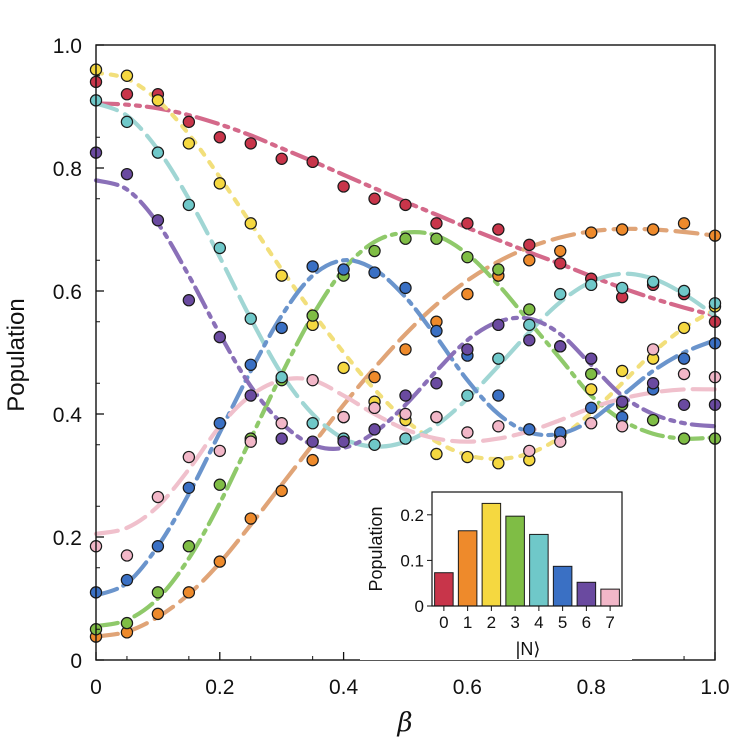  Describe the element at coordinates (491, 622) in the screenshot. I see `inset-x-tick-label: 2` at that location.